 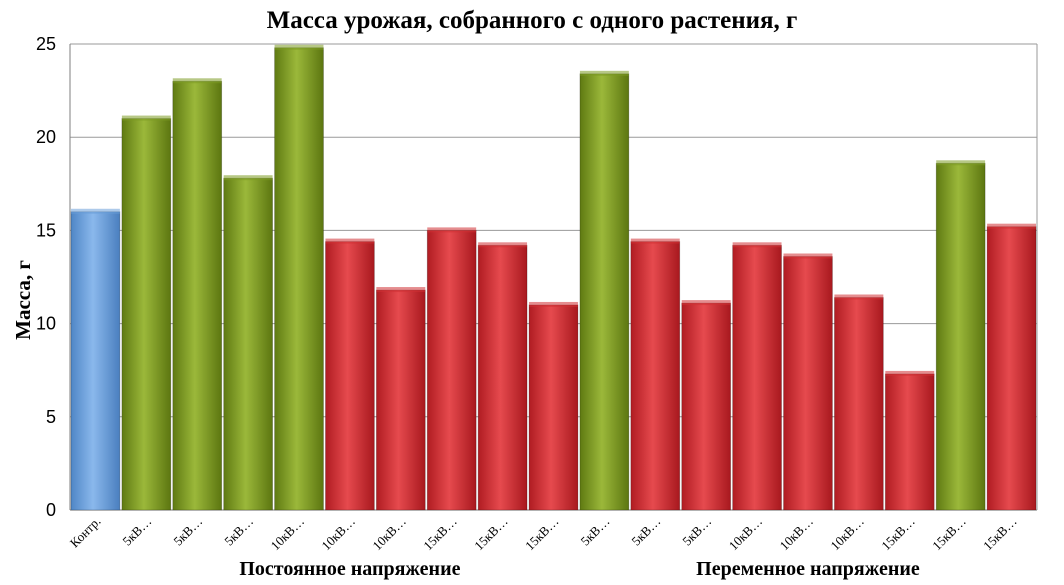 I want to click on y-tick-label: 25, so click(x=46, y=44).